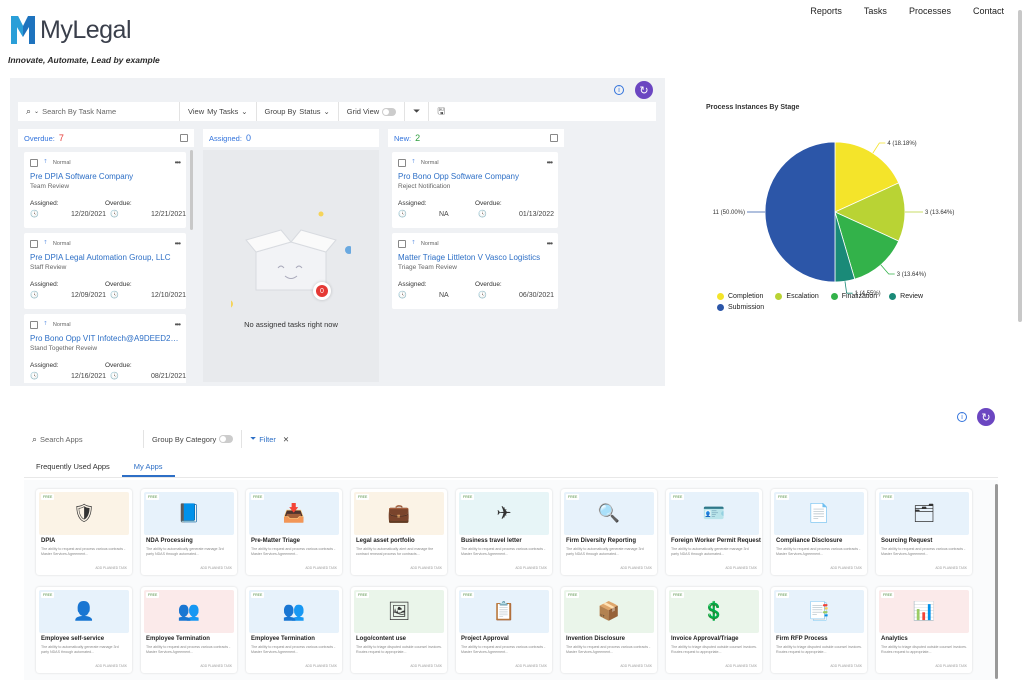 This screenshot has height=686, width=1024. I want to click on assigned-column-body: 0 No assigned tasks right now, so click(291, 266).